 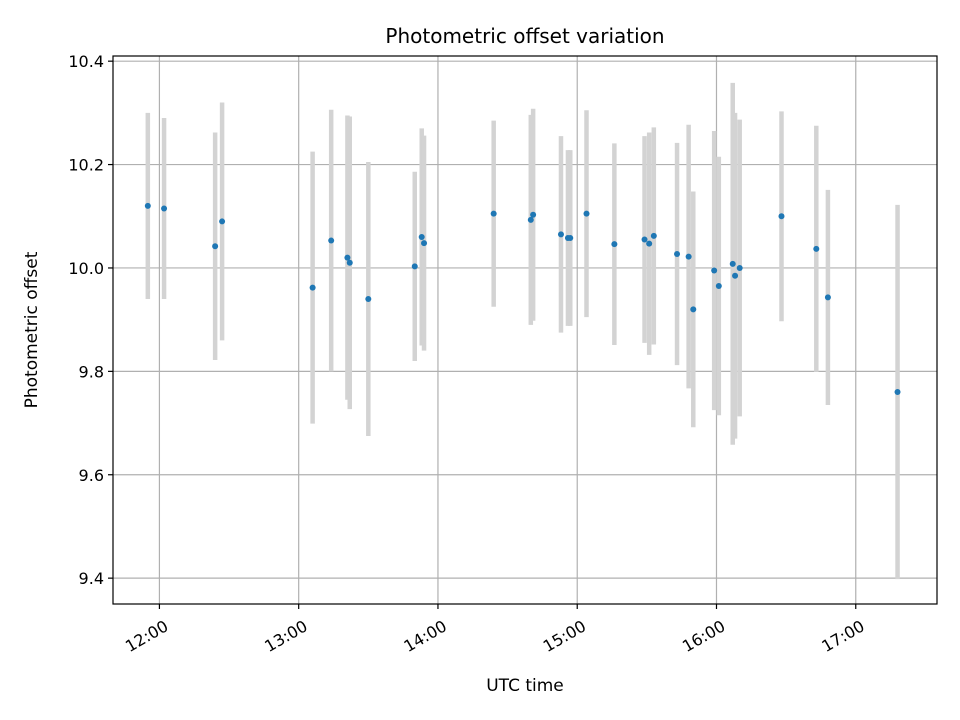 What do you see at coordinates (524, 36) in the screenshot?
I see `chart-title: Photometric offset variation` at bounding box center [524, 36].